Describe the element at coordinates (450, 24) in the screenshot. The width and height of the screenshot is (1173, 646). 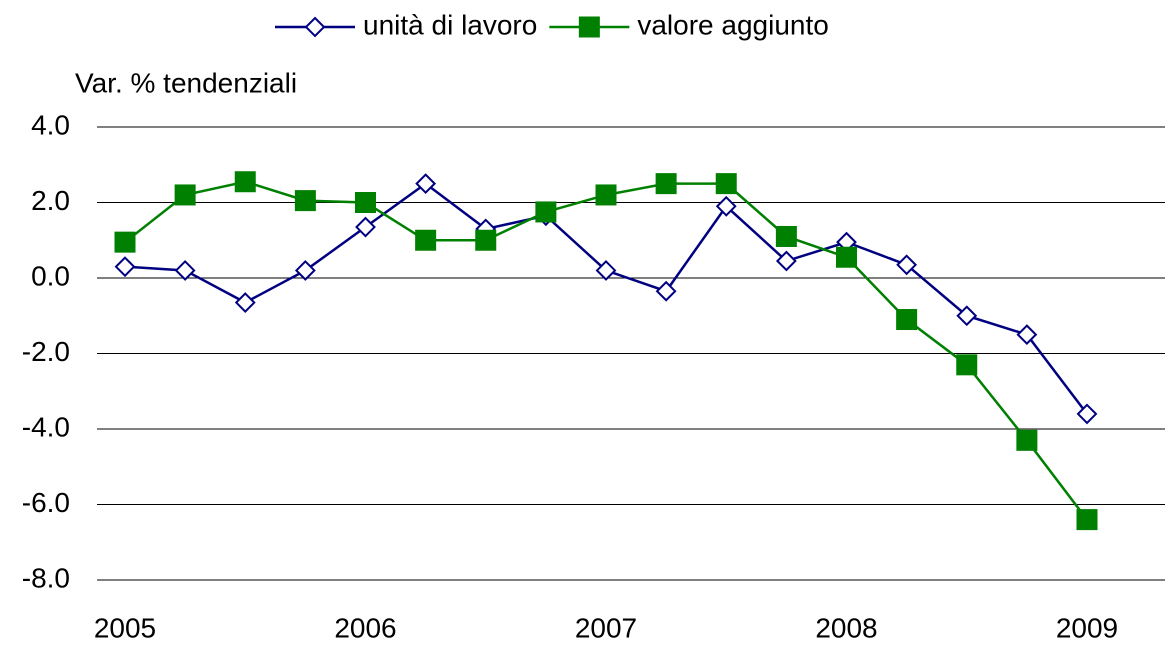
I see `legend-label: unità di lavoro` at that location.